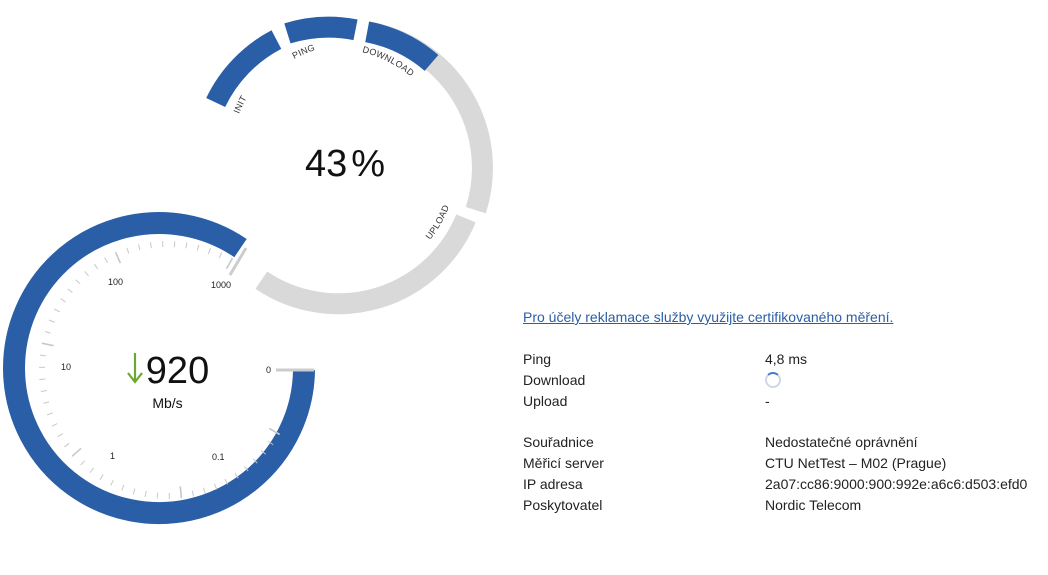  I want to click on result-value, so click(773, 380).